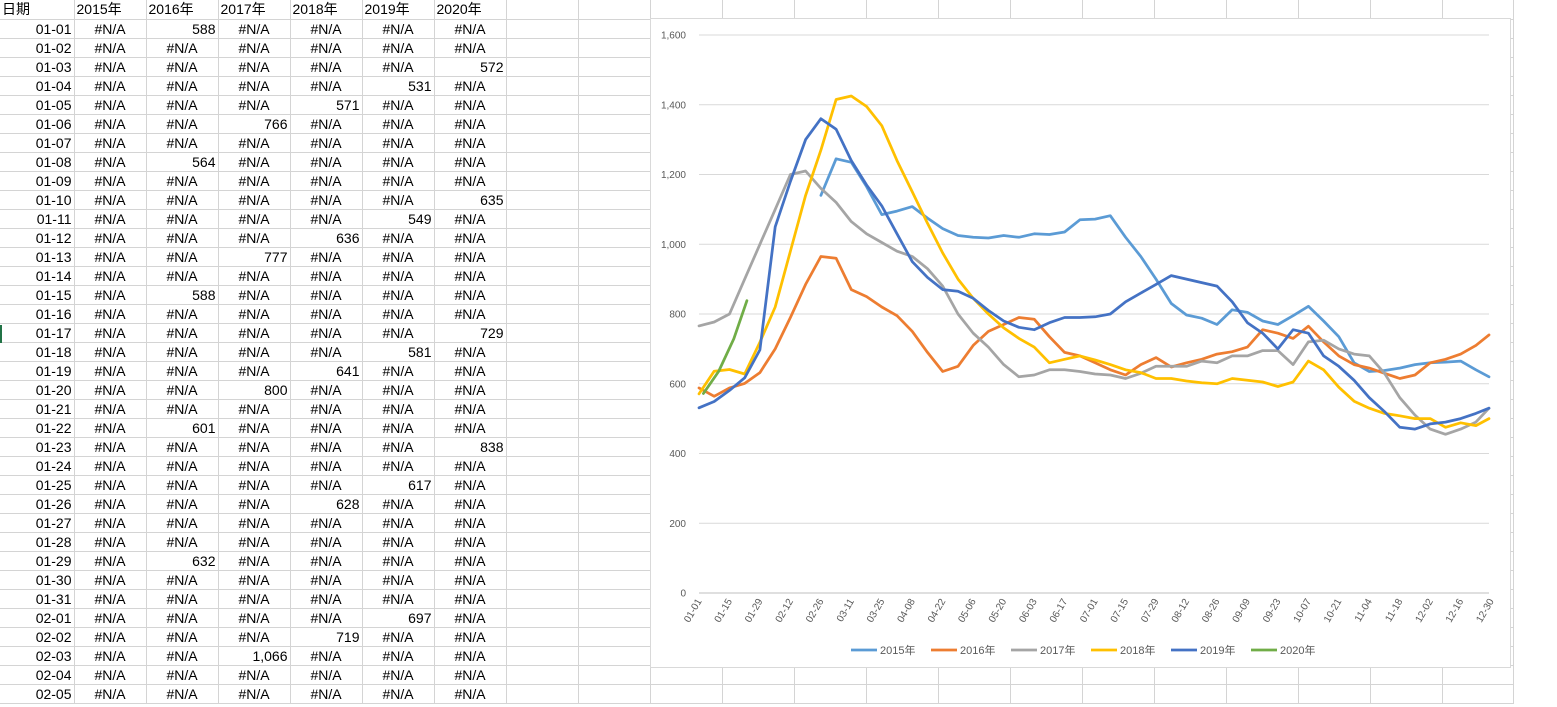  I want to click on date-cell: 02-05, so click(37, 694).